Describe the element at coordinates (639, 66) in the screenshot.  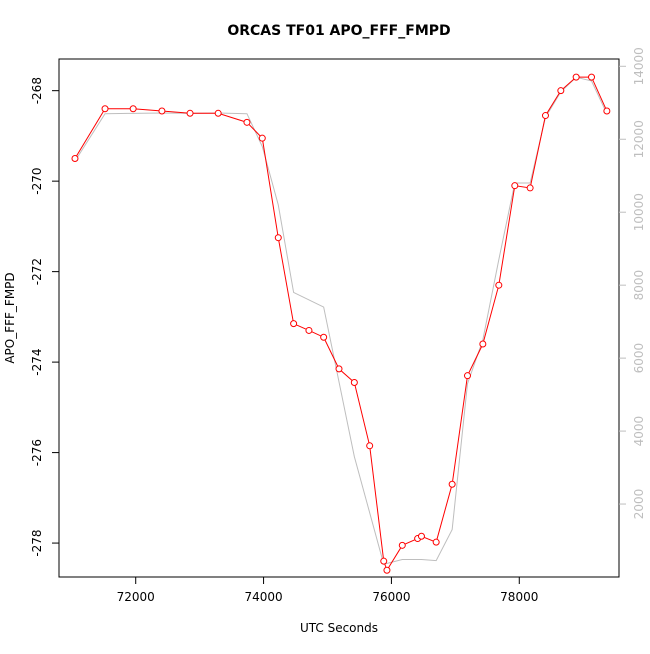
I see `y2-tick-label: 14000` at that location.